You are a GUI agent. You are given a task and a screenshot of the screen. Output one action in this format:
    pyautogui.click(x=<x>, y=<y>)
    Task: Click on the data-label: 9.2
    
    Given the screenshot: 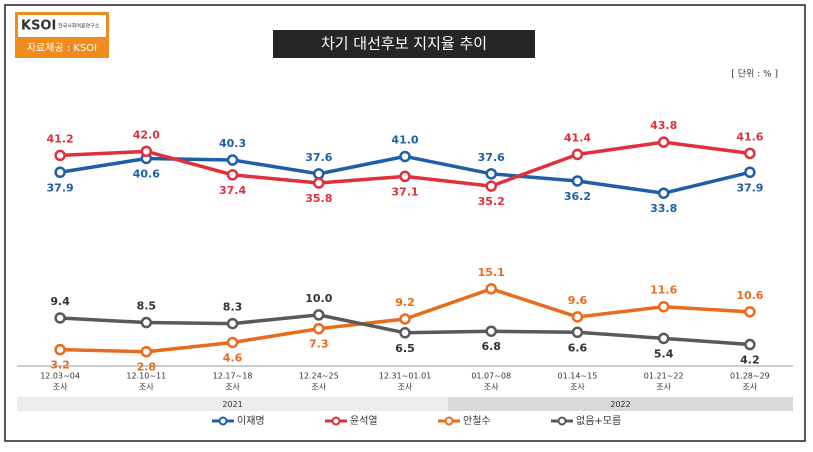 What is the action you would take?
    pyautogui.click(x=405, y=302)
    